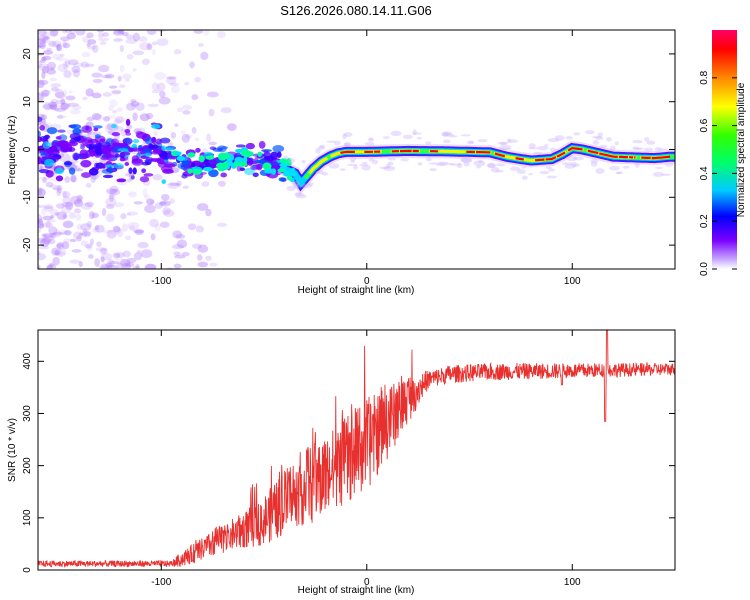  I want to click on snr-ytick-label: 100, so click(27, 517).